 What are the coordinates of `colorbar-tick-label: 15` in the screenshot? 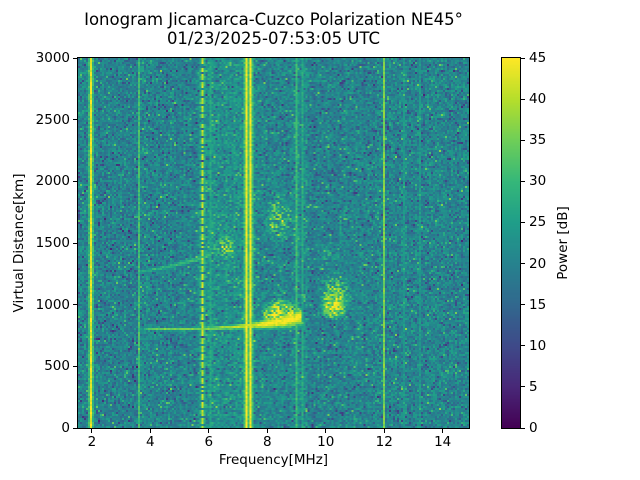 It's located at (538, 304).